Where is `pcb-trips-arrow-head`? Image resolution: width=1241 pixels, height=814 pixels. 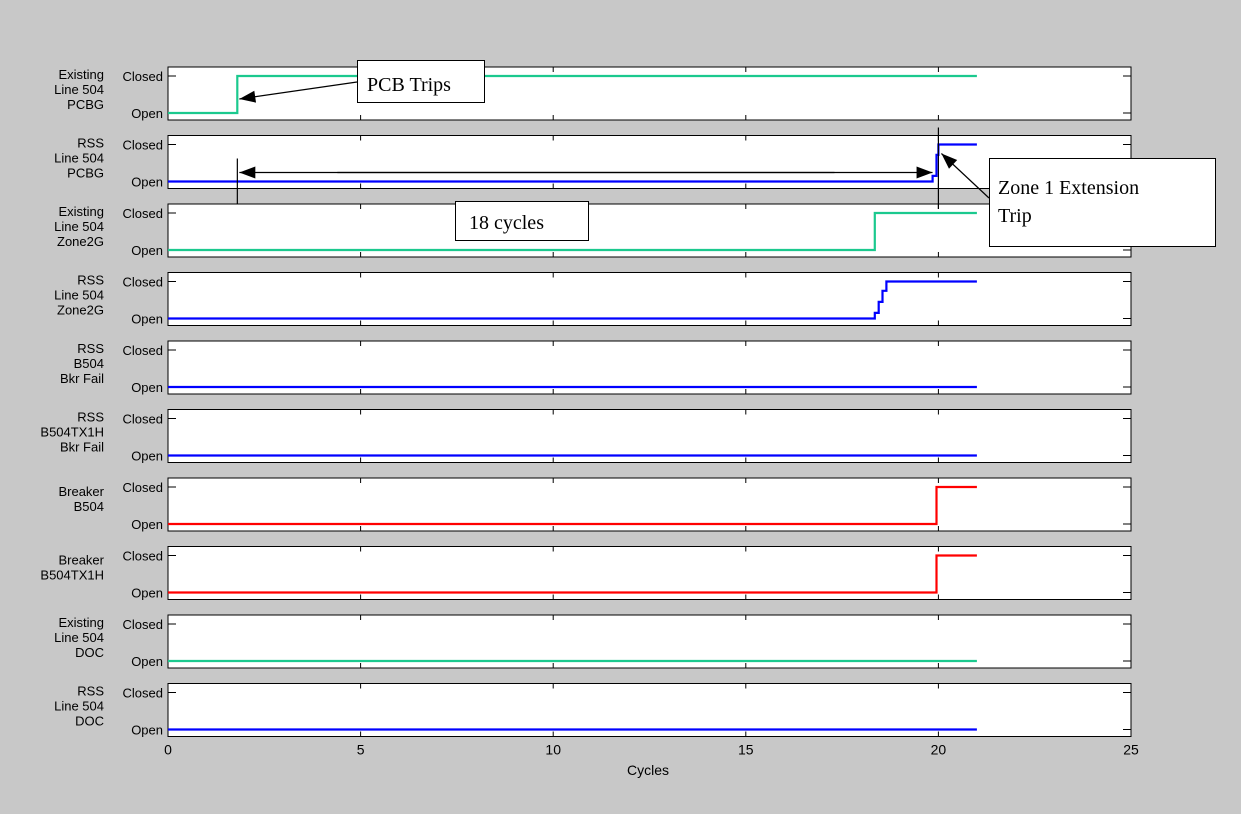 pcb-trips-arrow-head is located at coordinates (248, 96).